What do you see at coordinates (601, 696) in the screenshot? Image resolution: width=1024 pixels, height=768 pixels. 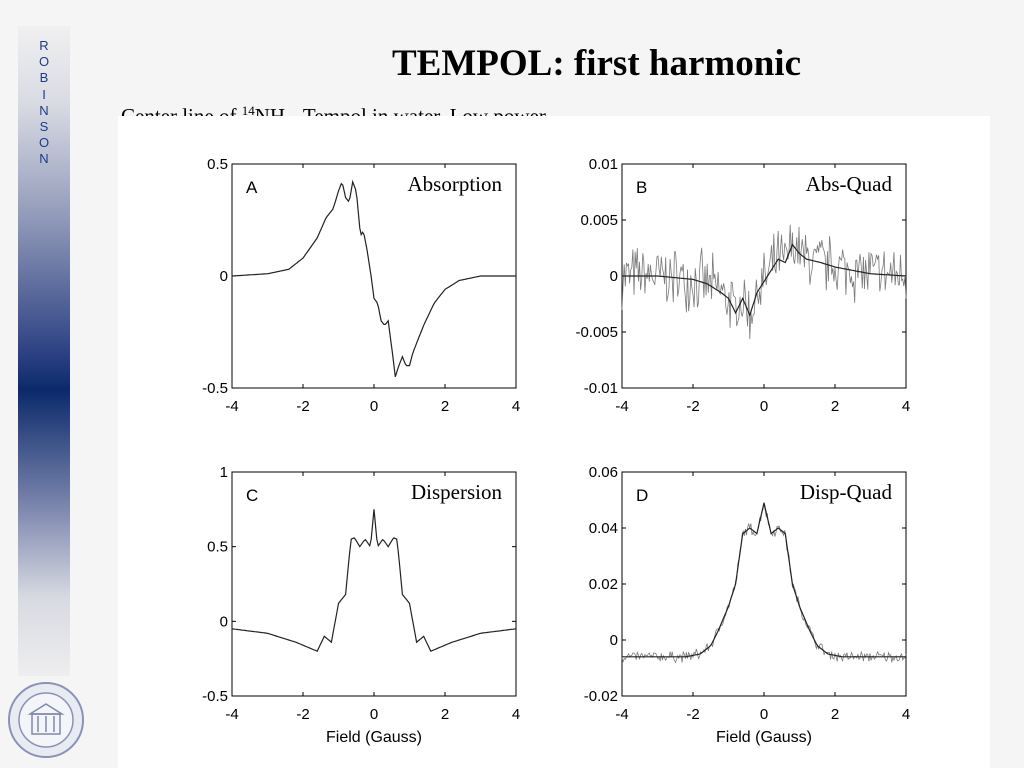 I see `y-tick-label: -0.02` at bounding box center [601, 696].